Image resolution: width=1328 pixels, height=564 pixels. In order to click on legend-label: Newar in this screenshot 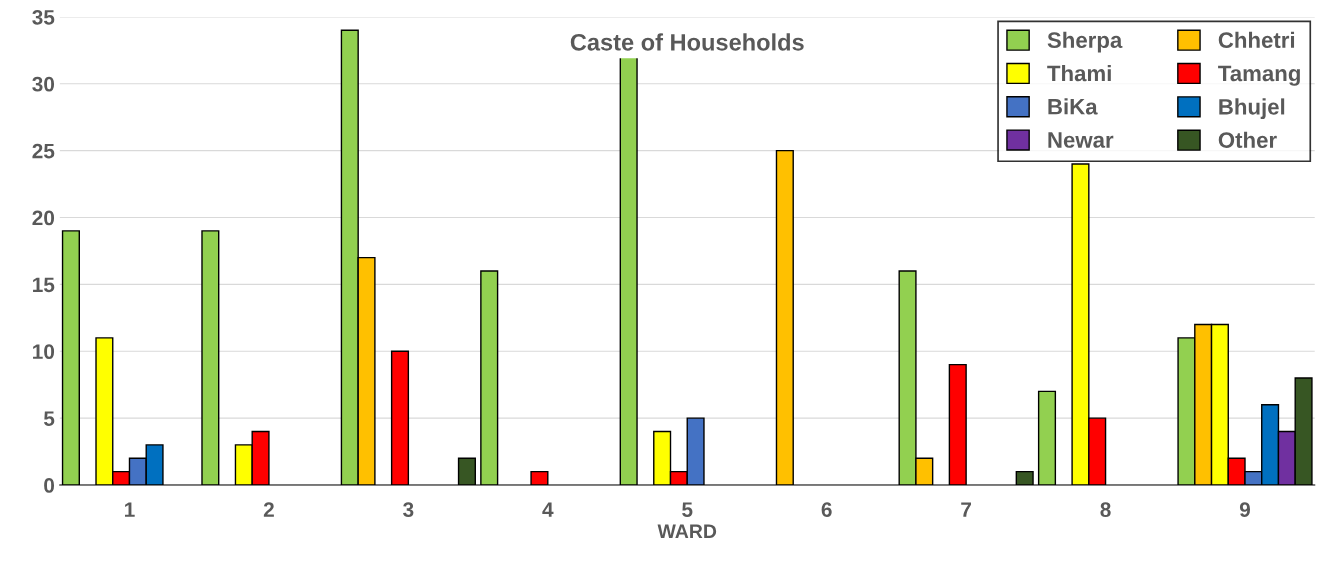, I will do `click(1081, 140)`.